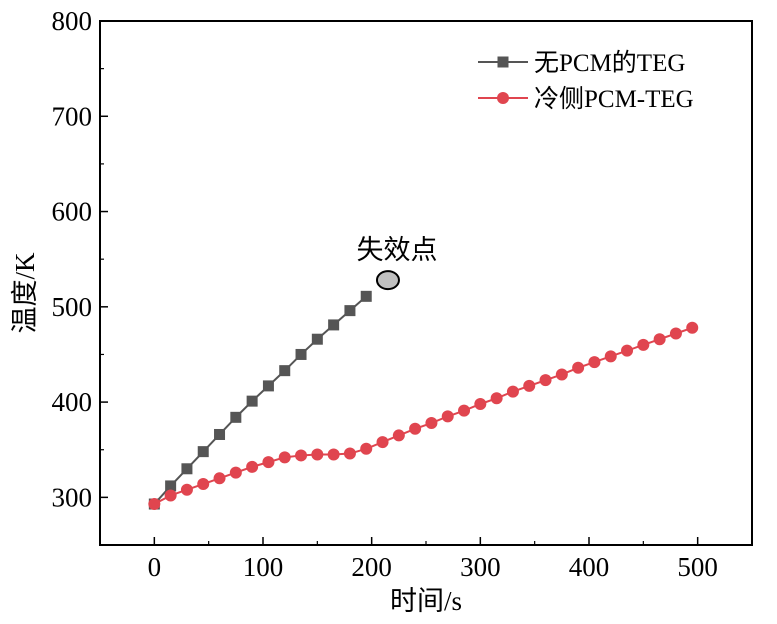 This screenshot has height=624, width=777. Describe the element at coordinates (609, 63) in the screenshot. I see `legend-label: 无PCM的TEG` at that location.